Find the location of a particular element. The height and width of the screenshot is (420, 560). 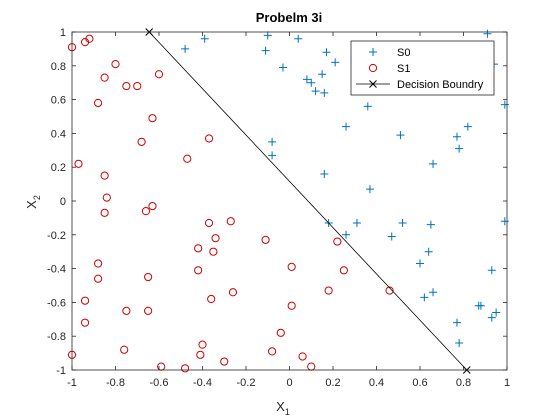

y-tick-label: 0.2 is located at coordinates (58, 168).